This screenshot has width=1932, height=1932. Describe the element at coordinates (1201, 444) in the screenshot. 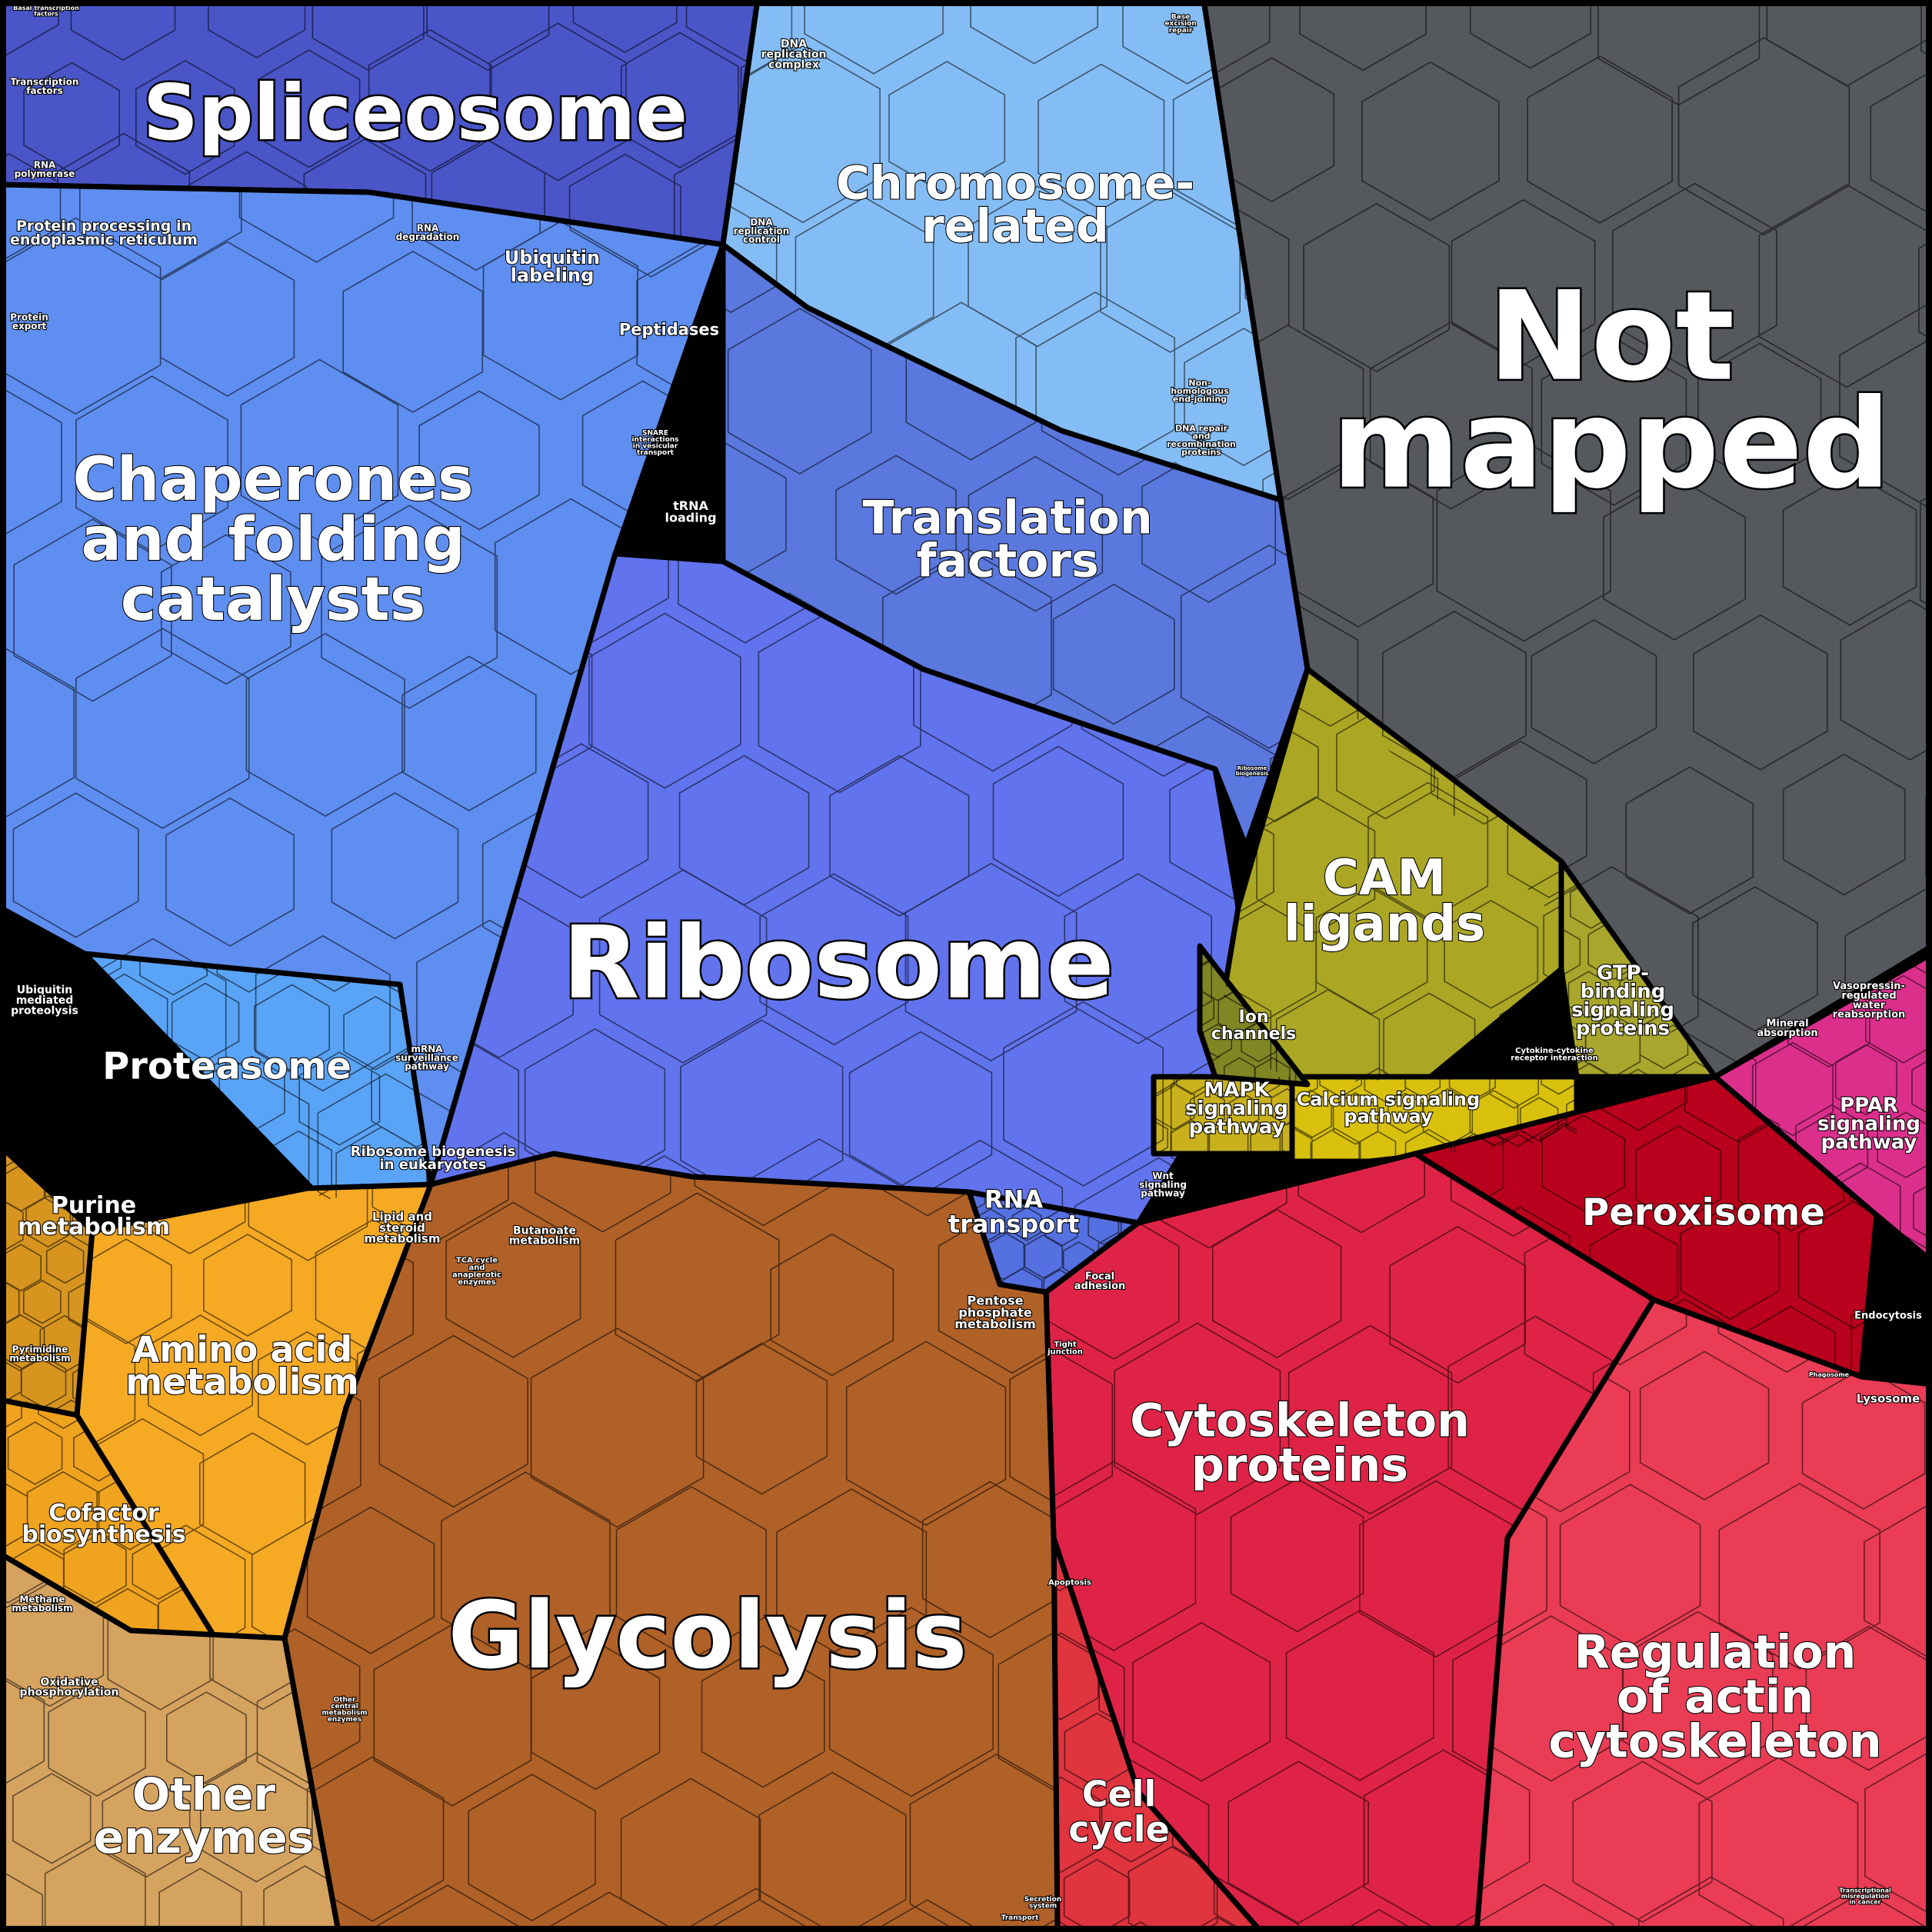

I see `small-label-12-line-2: recombination` at that location.